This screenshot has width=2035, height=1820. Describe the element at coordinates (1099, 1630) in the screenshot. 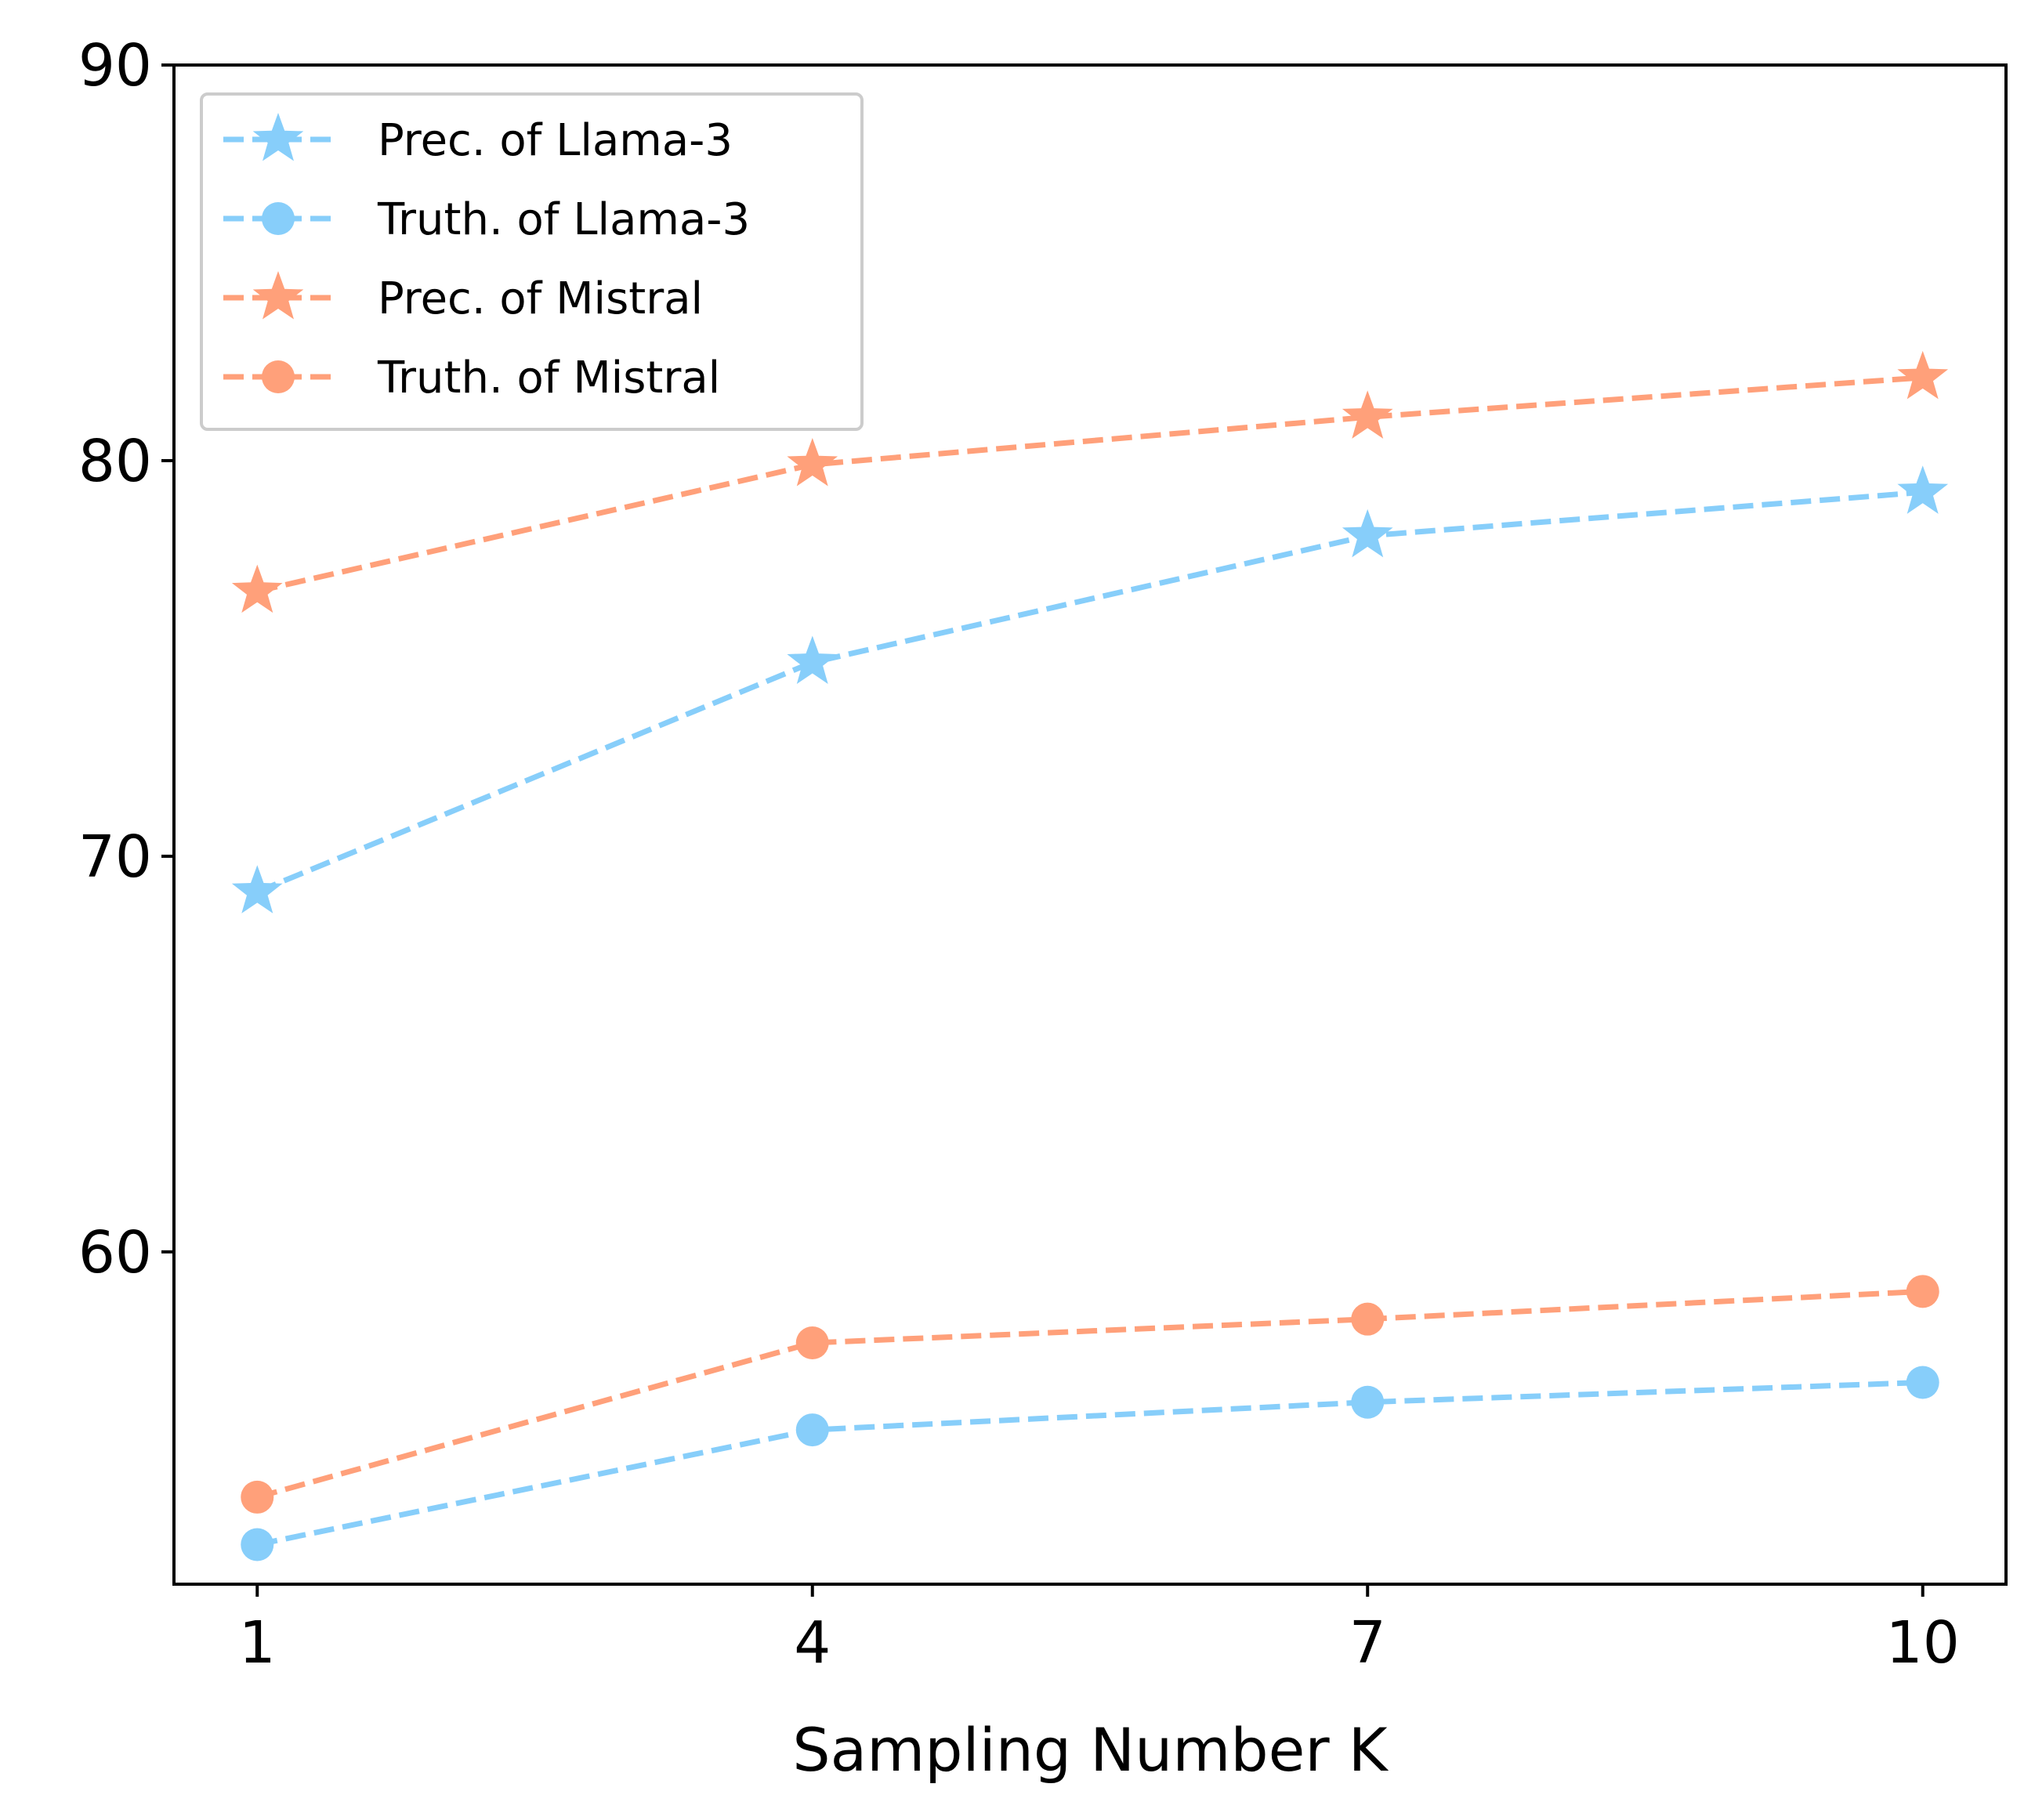

I see `x-axis: 1 4 7 10` at that location.